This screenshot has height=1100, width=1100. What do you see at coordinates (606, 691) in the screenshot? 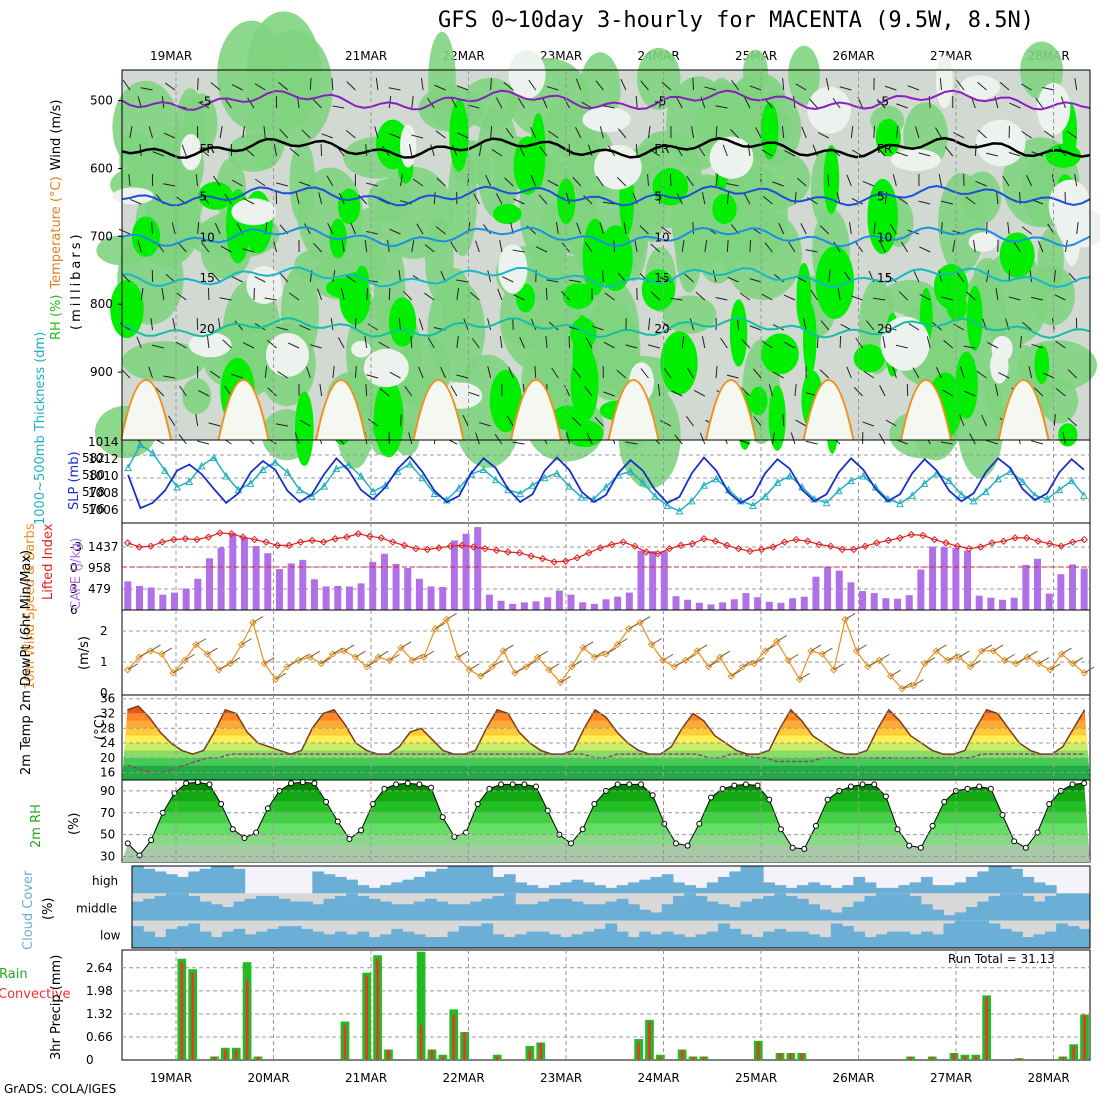
I see `temp-band` at bounding box center [606, 691].